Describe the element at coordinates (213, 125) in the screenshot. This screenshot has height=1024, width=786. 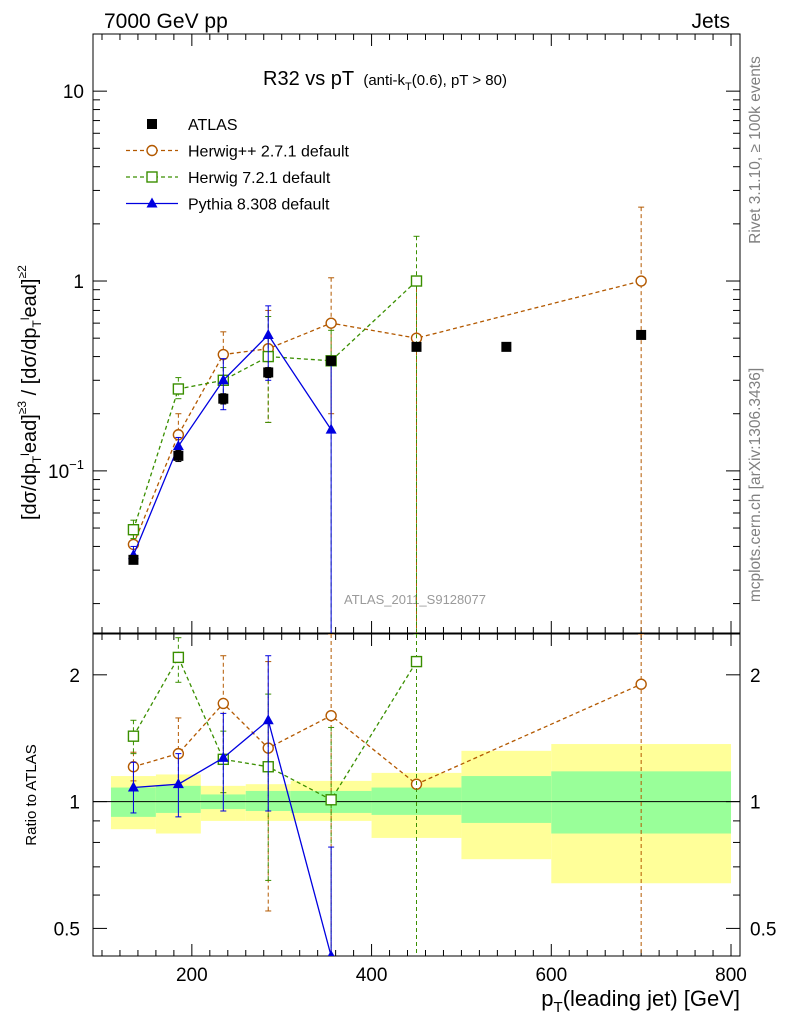
I see `legend-label-0: ATLAS` at that location.